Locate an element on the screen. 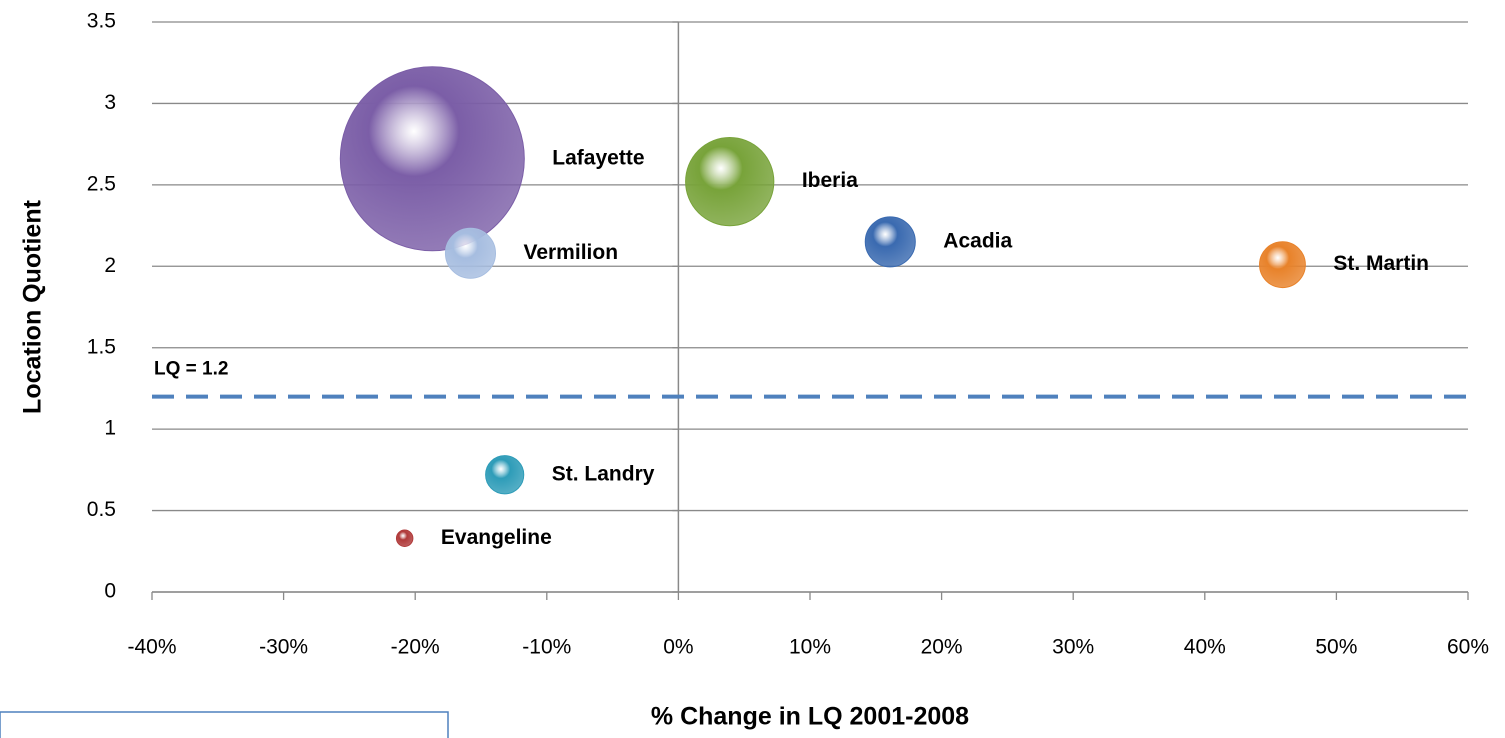 This screenshot has width=1505, height=738. x-tick-label: -10% is located at coordinates (546, 647).